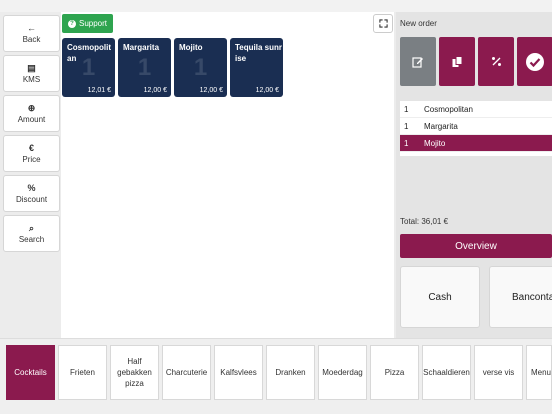 Image resolution: width=552 pixels, height=414 pixels. Describe the element at coordinates (31, 108) in the screenshot. I see `plus-circle-icon: ⊕` at that location.